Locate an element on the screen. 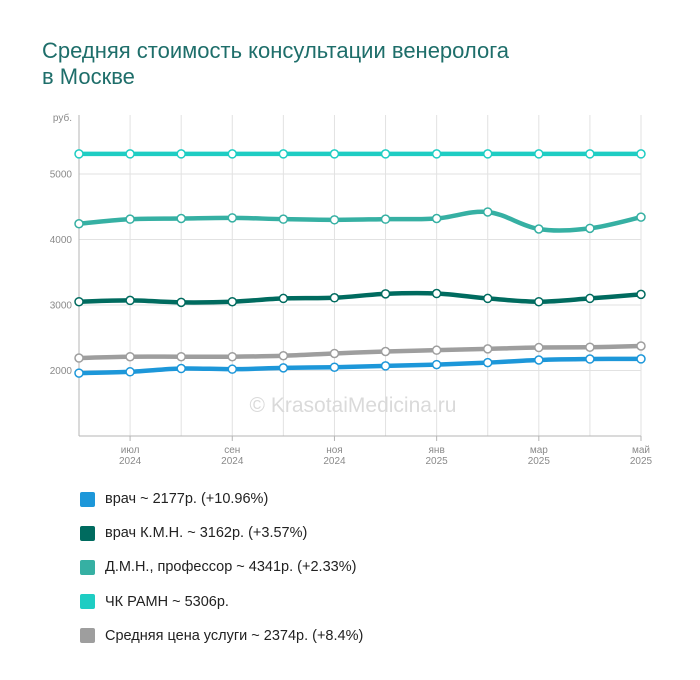  legend-item: врач К.М.Н. ~ 3162р. (+3.57%) is located at coordinates (360, 533).